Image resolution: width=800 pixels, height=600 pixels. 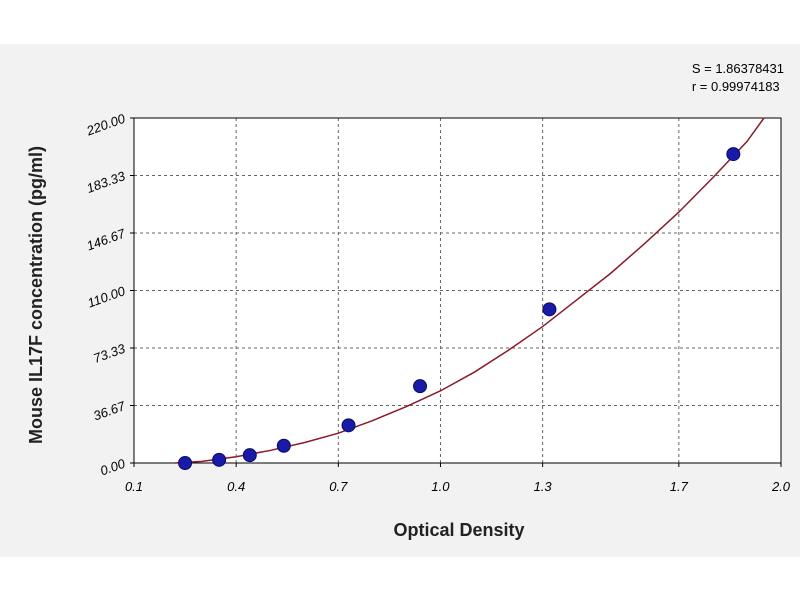 What do you see at coordinates (113, 466) in the screenshot?
I see `y-tick-label: 0.00` at bounding box center [113, 466].